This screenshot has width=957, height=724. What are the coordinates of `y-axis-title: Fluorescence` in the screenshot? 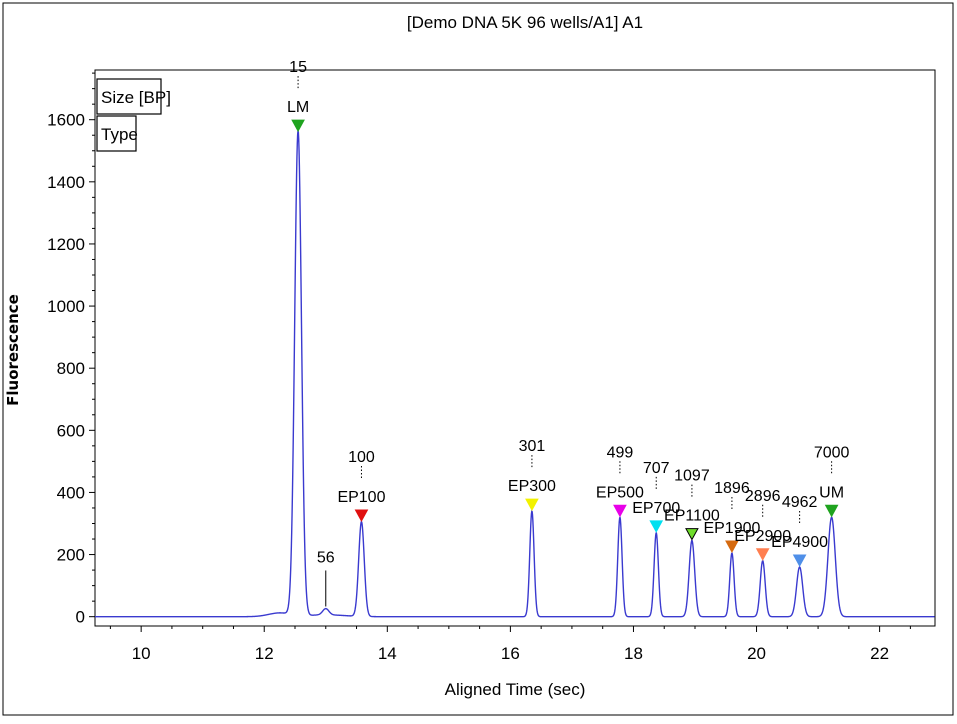 It's located at (13, 350).